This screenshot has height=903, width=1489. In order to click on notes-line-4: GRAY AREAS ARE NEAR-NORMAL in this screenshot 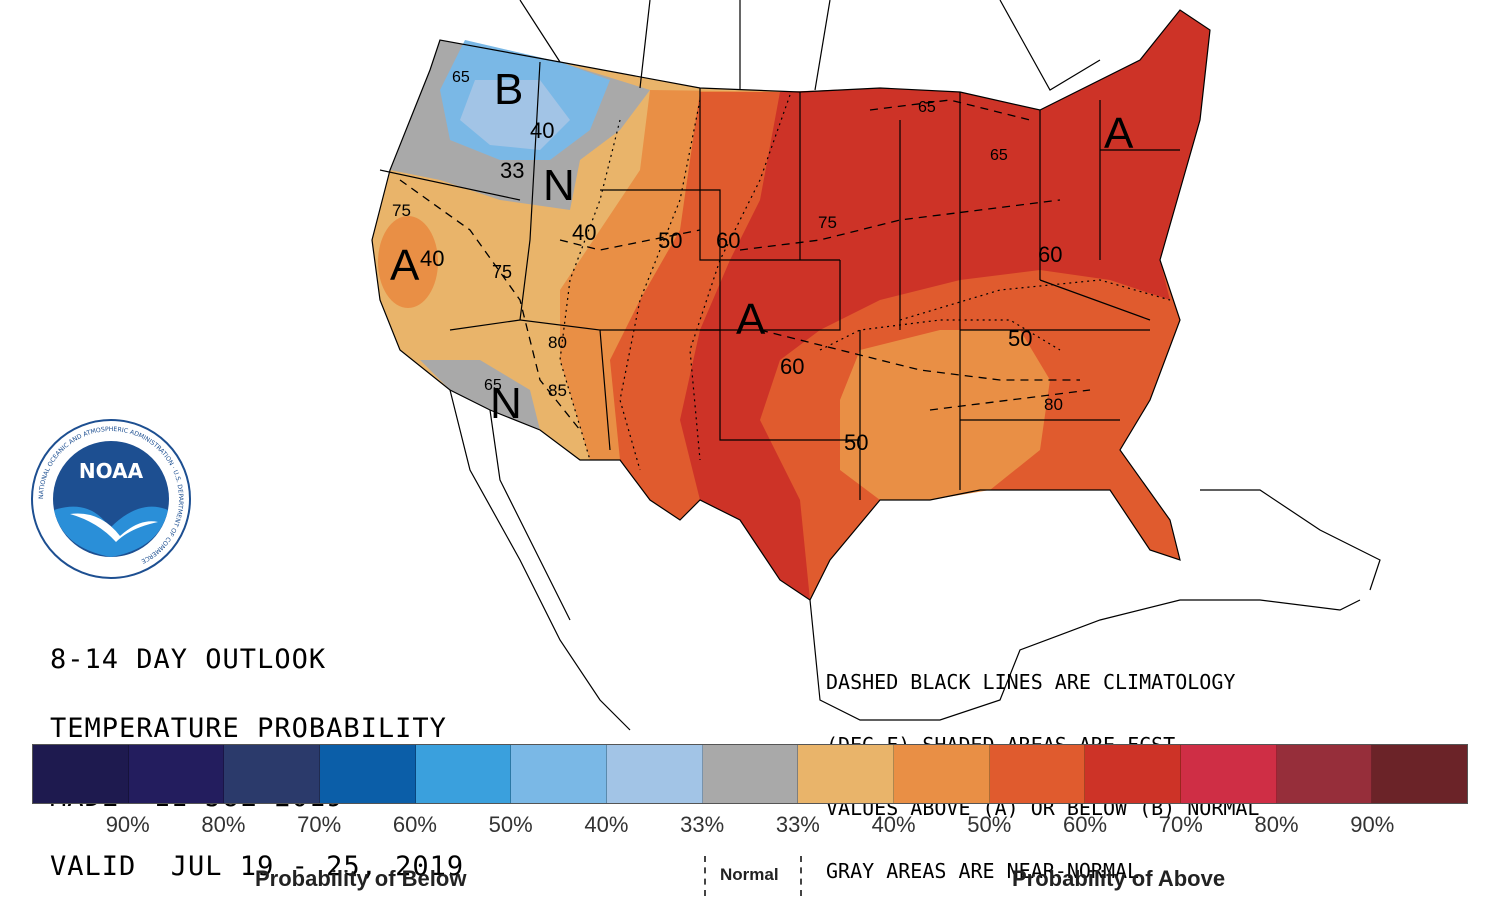, I will do `click(983, 871)`.